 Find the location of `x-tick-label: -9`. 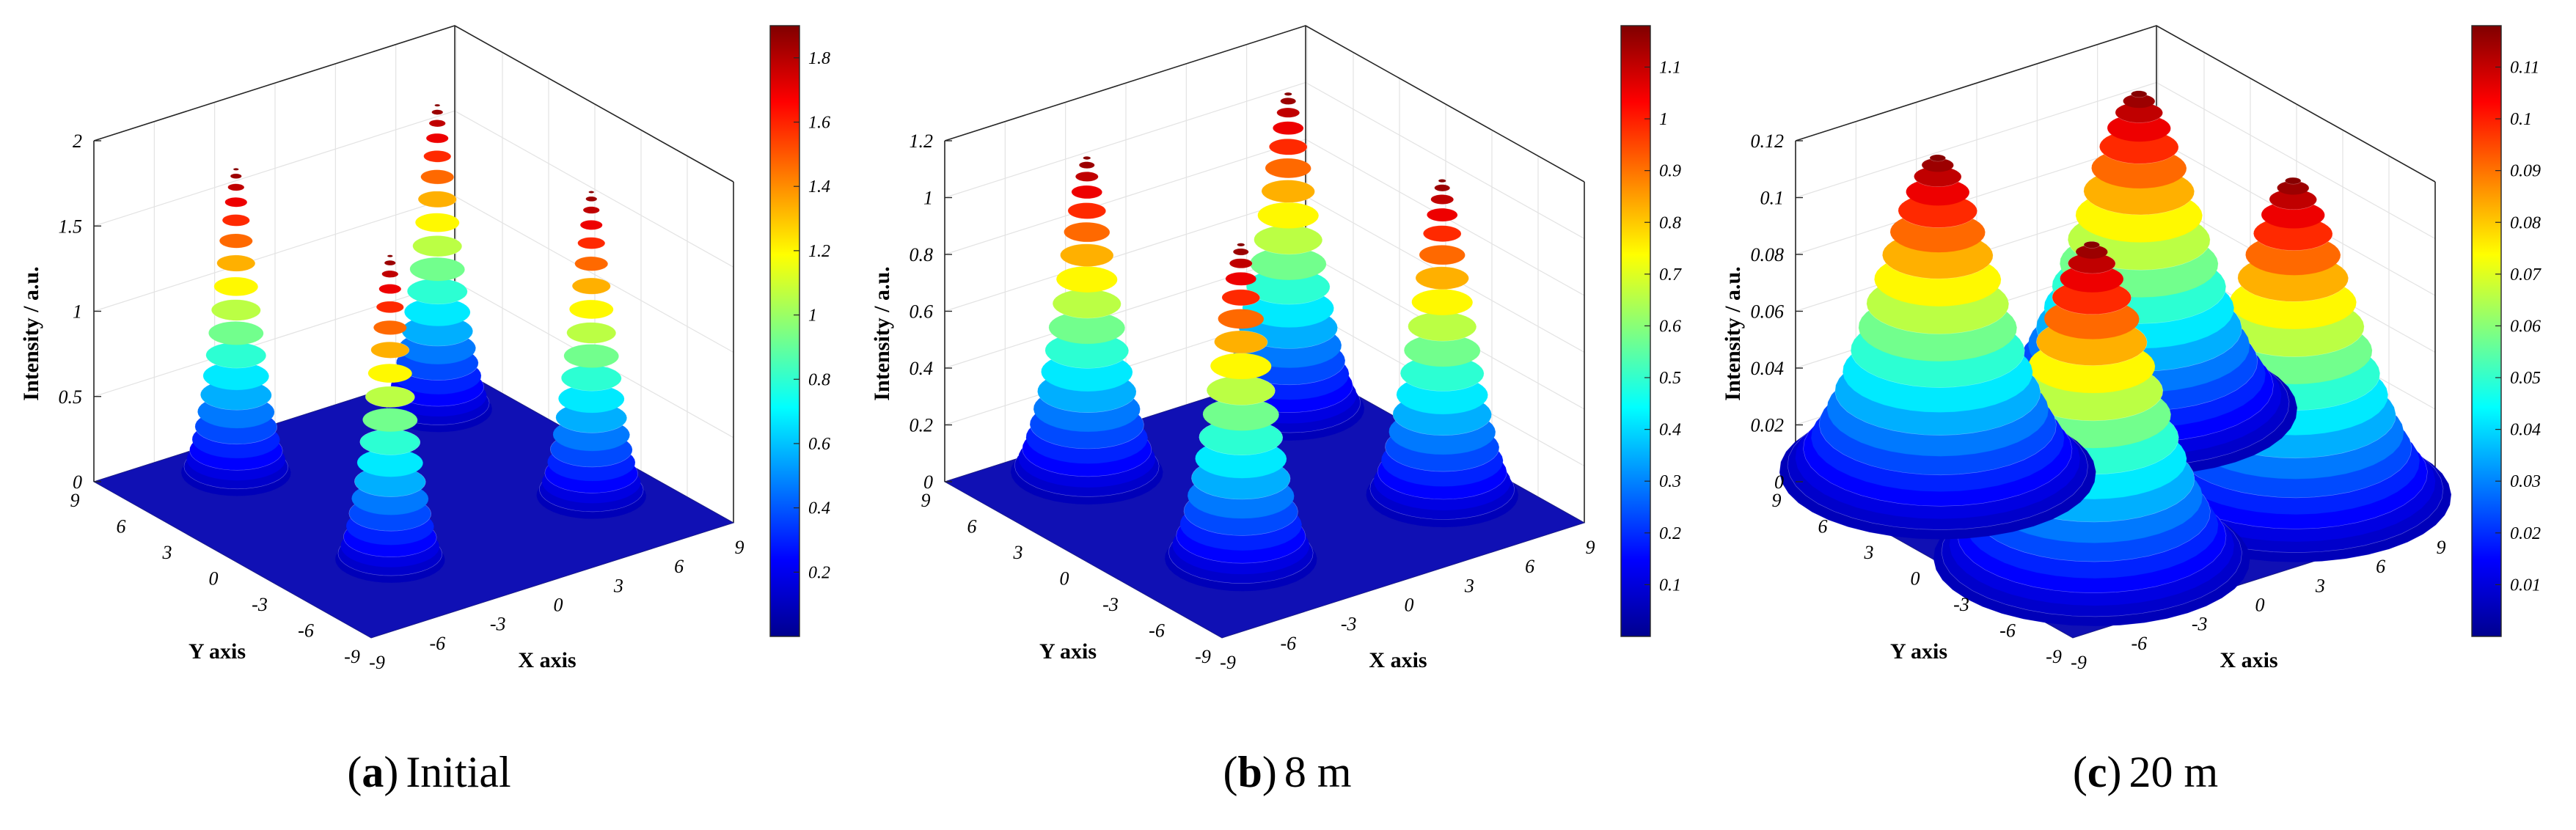

x-tick-label: -9 is located at coordinates (1228, 662).